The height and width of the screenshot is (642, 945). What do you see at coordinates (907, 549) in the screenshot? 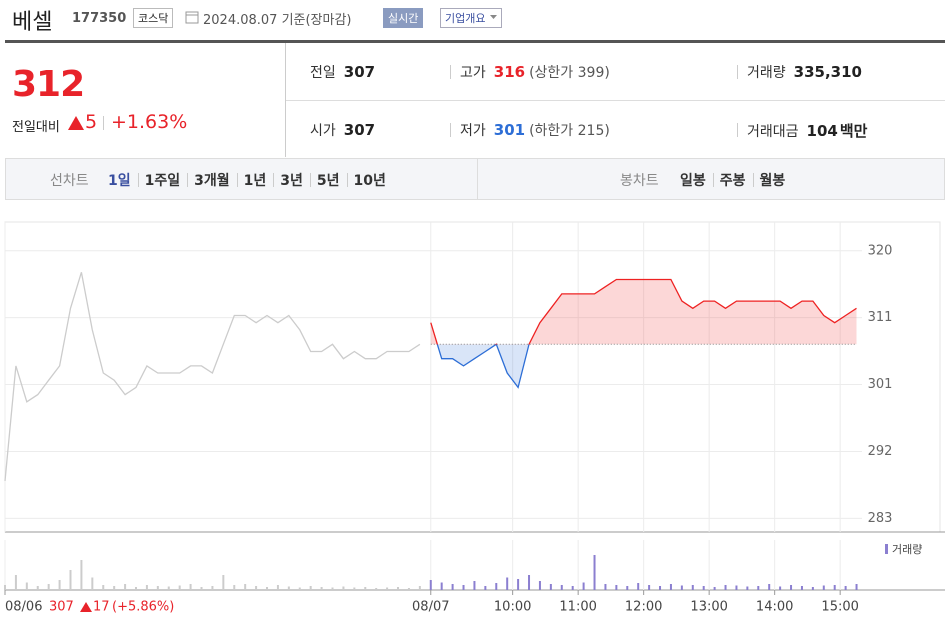
I see `legend-label: 거래량` at bounding box center [907, 549].